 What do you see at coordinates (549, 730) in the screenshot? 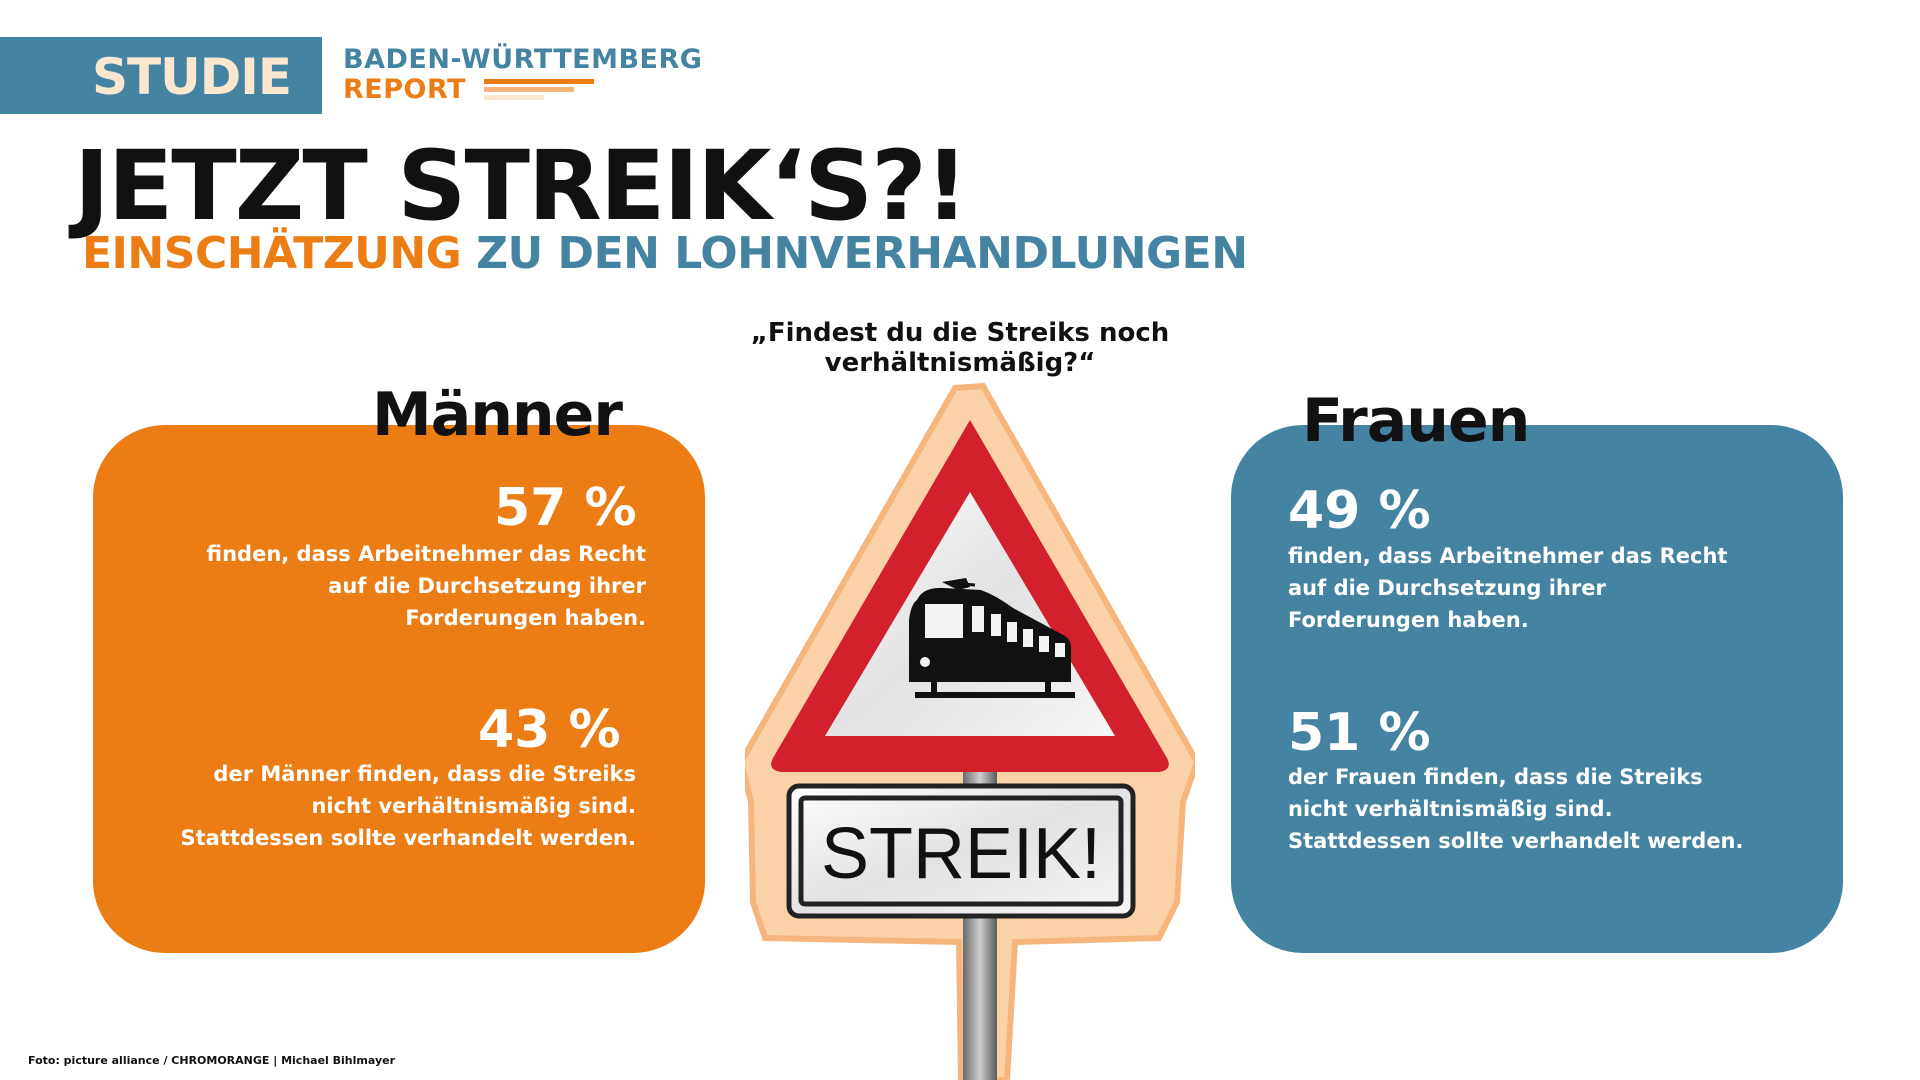
I see `men-stat2-value: 43 %` at bounding box center [549, 730].